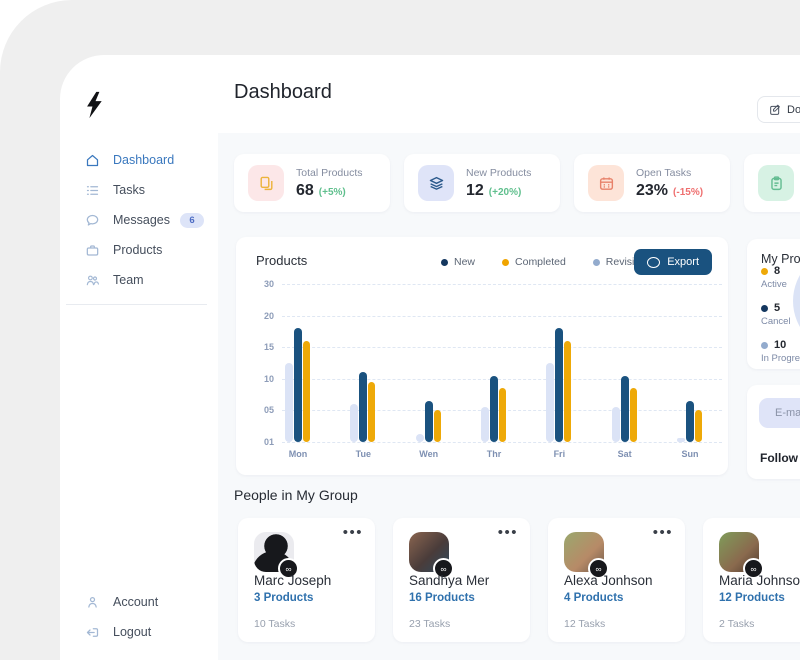 Image resolution: width=800 pixels, height=660 pixels. I want to click on sidebar-item-label: Logout, so click(132, 632).